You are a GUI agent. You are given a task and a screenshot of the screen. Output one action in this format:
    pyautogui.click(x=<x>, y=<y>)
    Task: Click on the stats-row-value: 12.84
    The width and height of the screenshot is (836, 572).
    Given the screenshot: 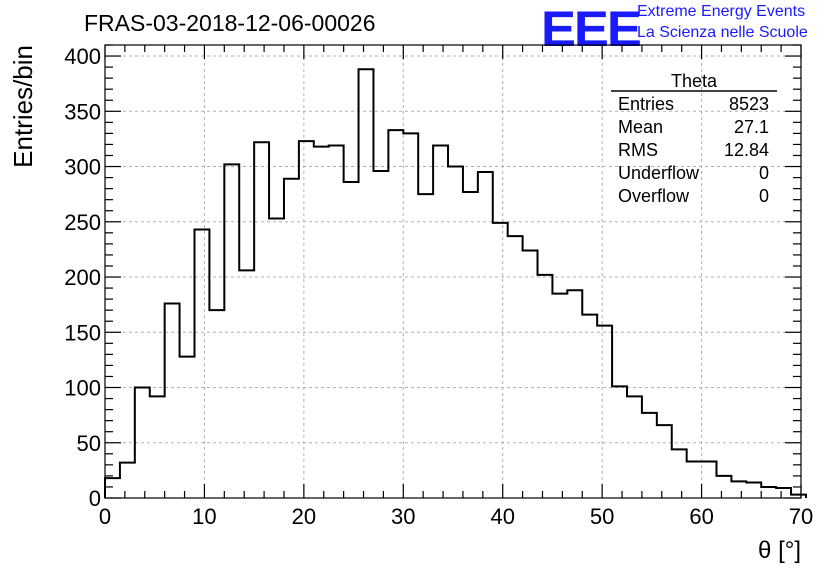 What is the action you would take?
    pyautogui.click(x=746, y=150)
    